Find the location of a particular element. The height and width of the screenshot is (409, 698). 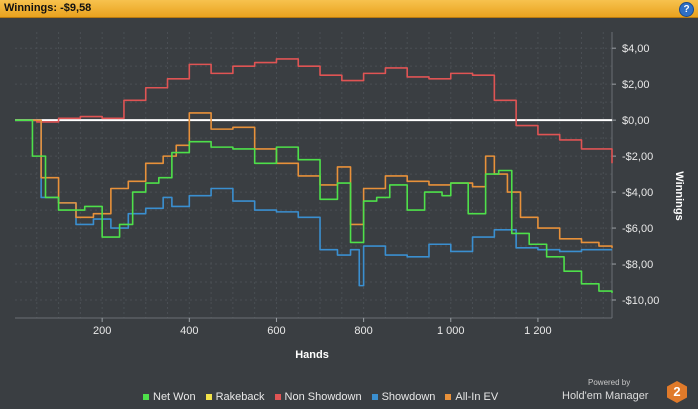

y-tick-label: $4,00 is located at coordinates (636, 49).